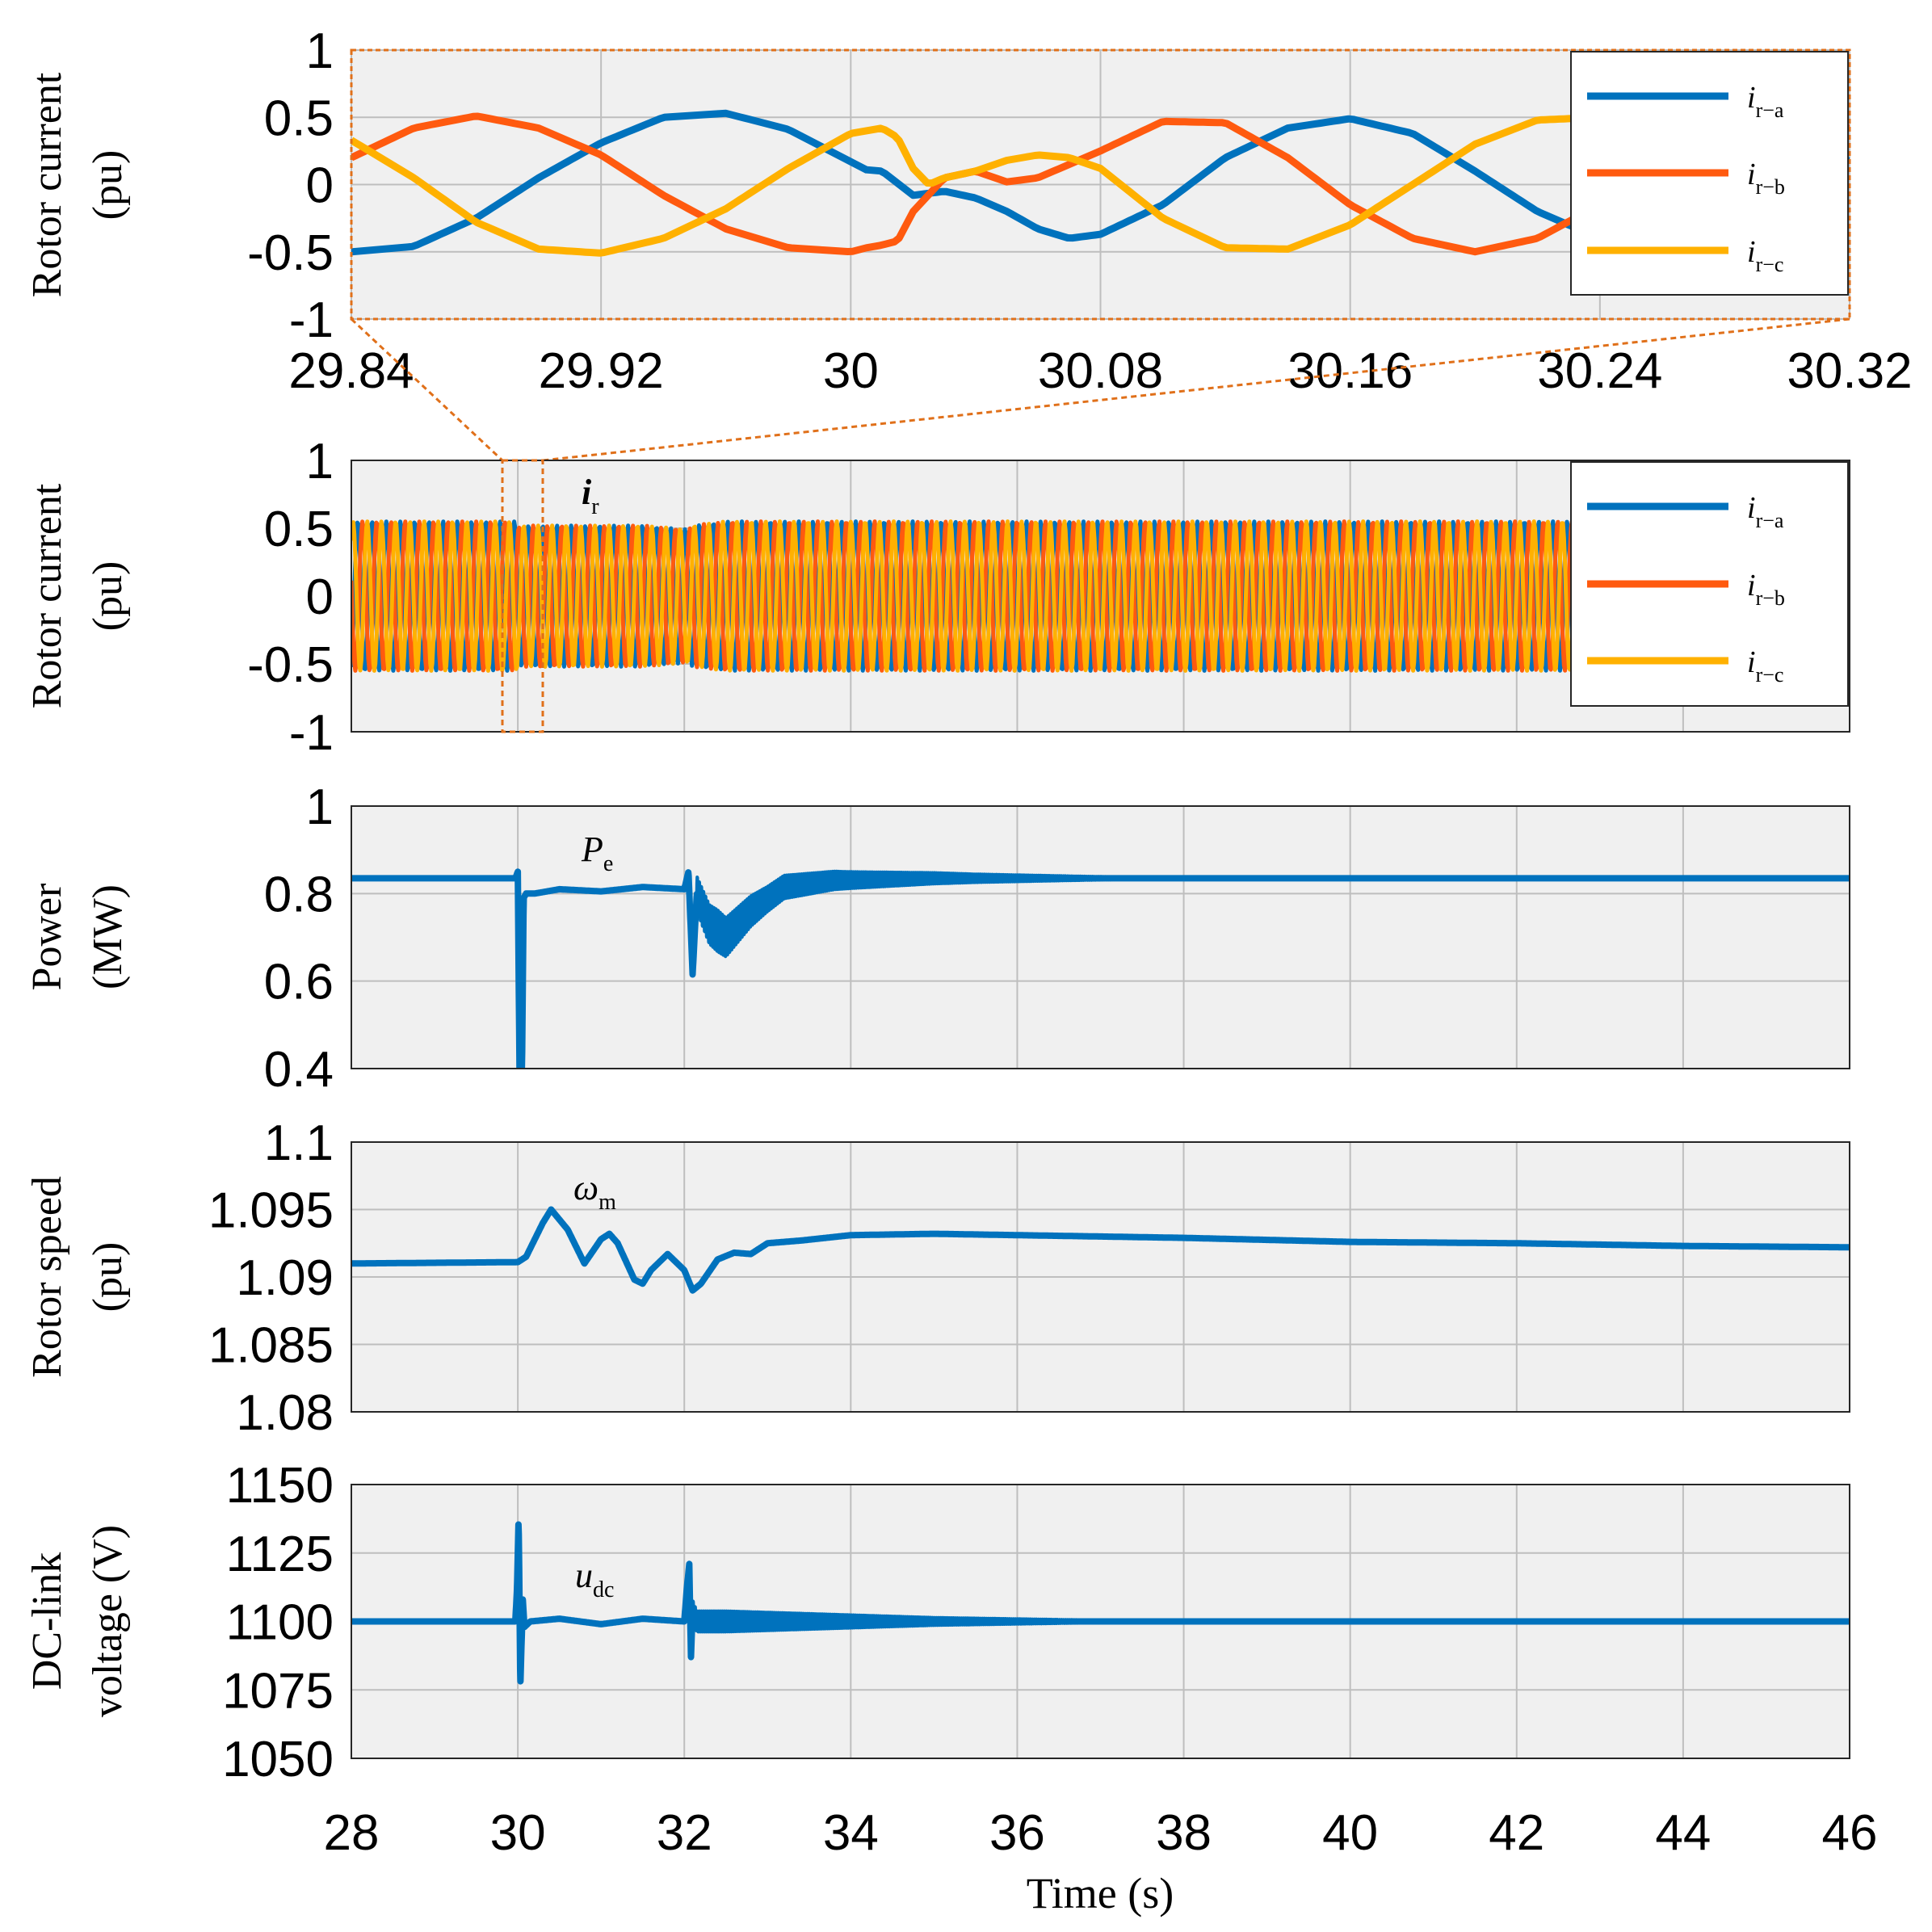  What do you see at coordinates (851, 1833) in the screenshot?
I see `x-tick-label: 34` at bounding box center [851, 1833].